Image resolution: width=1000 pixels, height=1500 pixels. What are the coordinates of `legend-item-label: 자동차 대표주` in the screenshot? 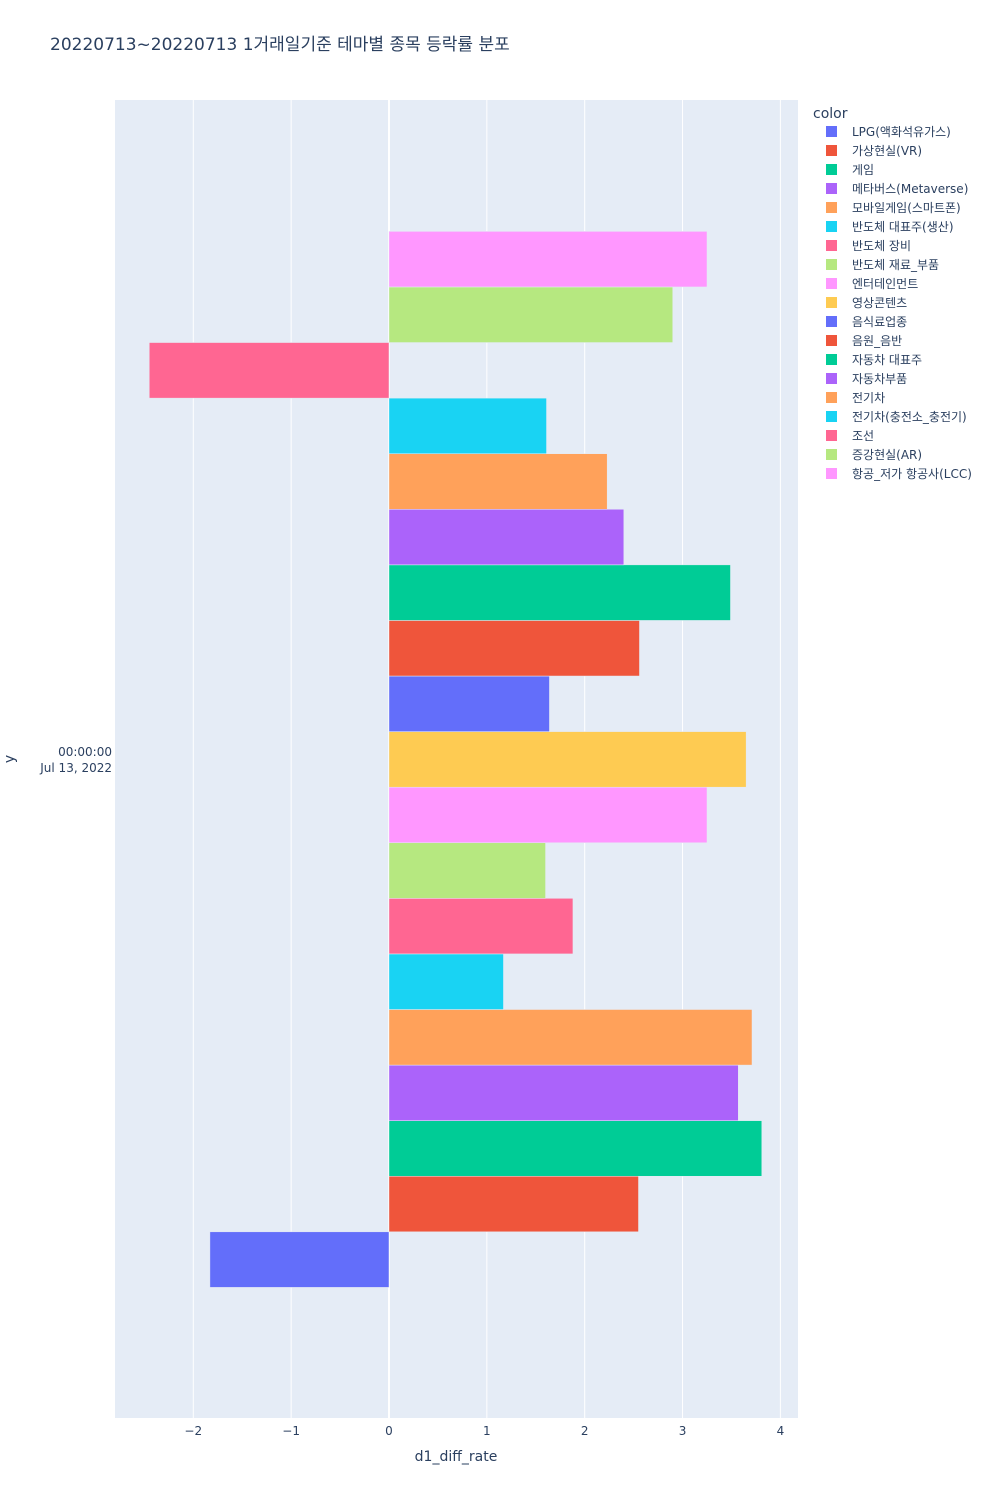 It's located at (887, 360).